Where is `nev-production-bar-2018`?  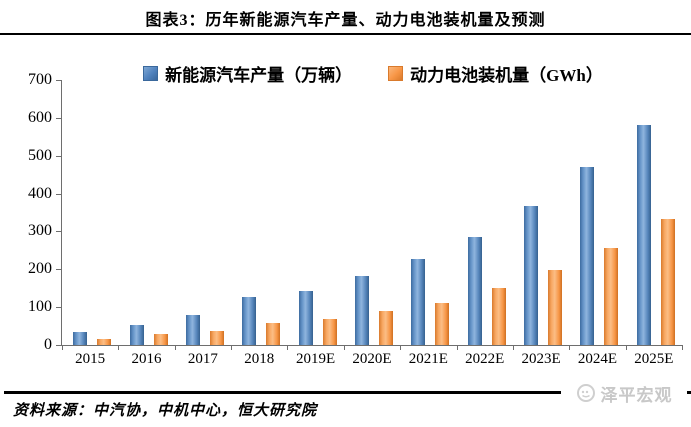
nev-production-bar-2018 is located at coordinates (249, 320).